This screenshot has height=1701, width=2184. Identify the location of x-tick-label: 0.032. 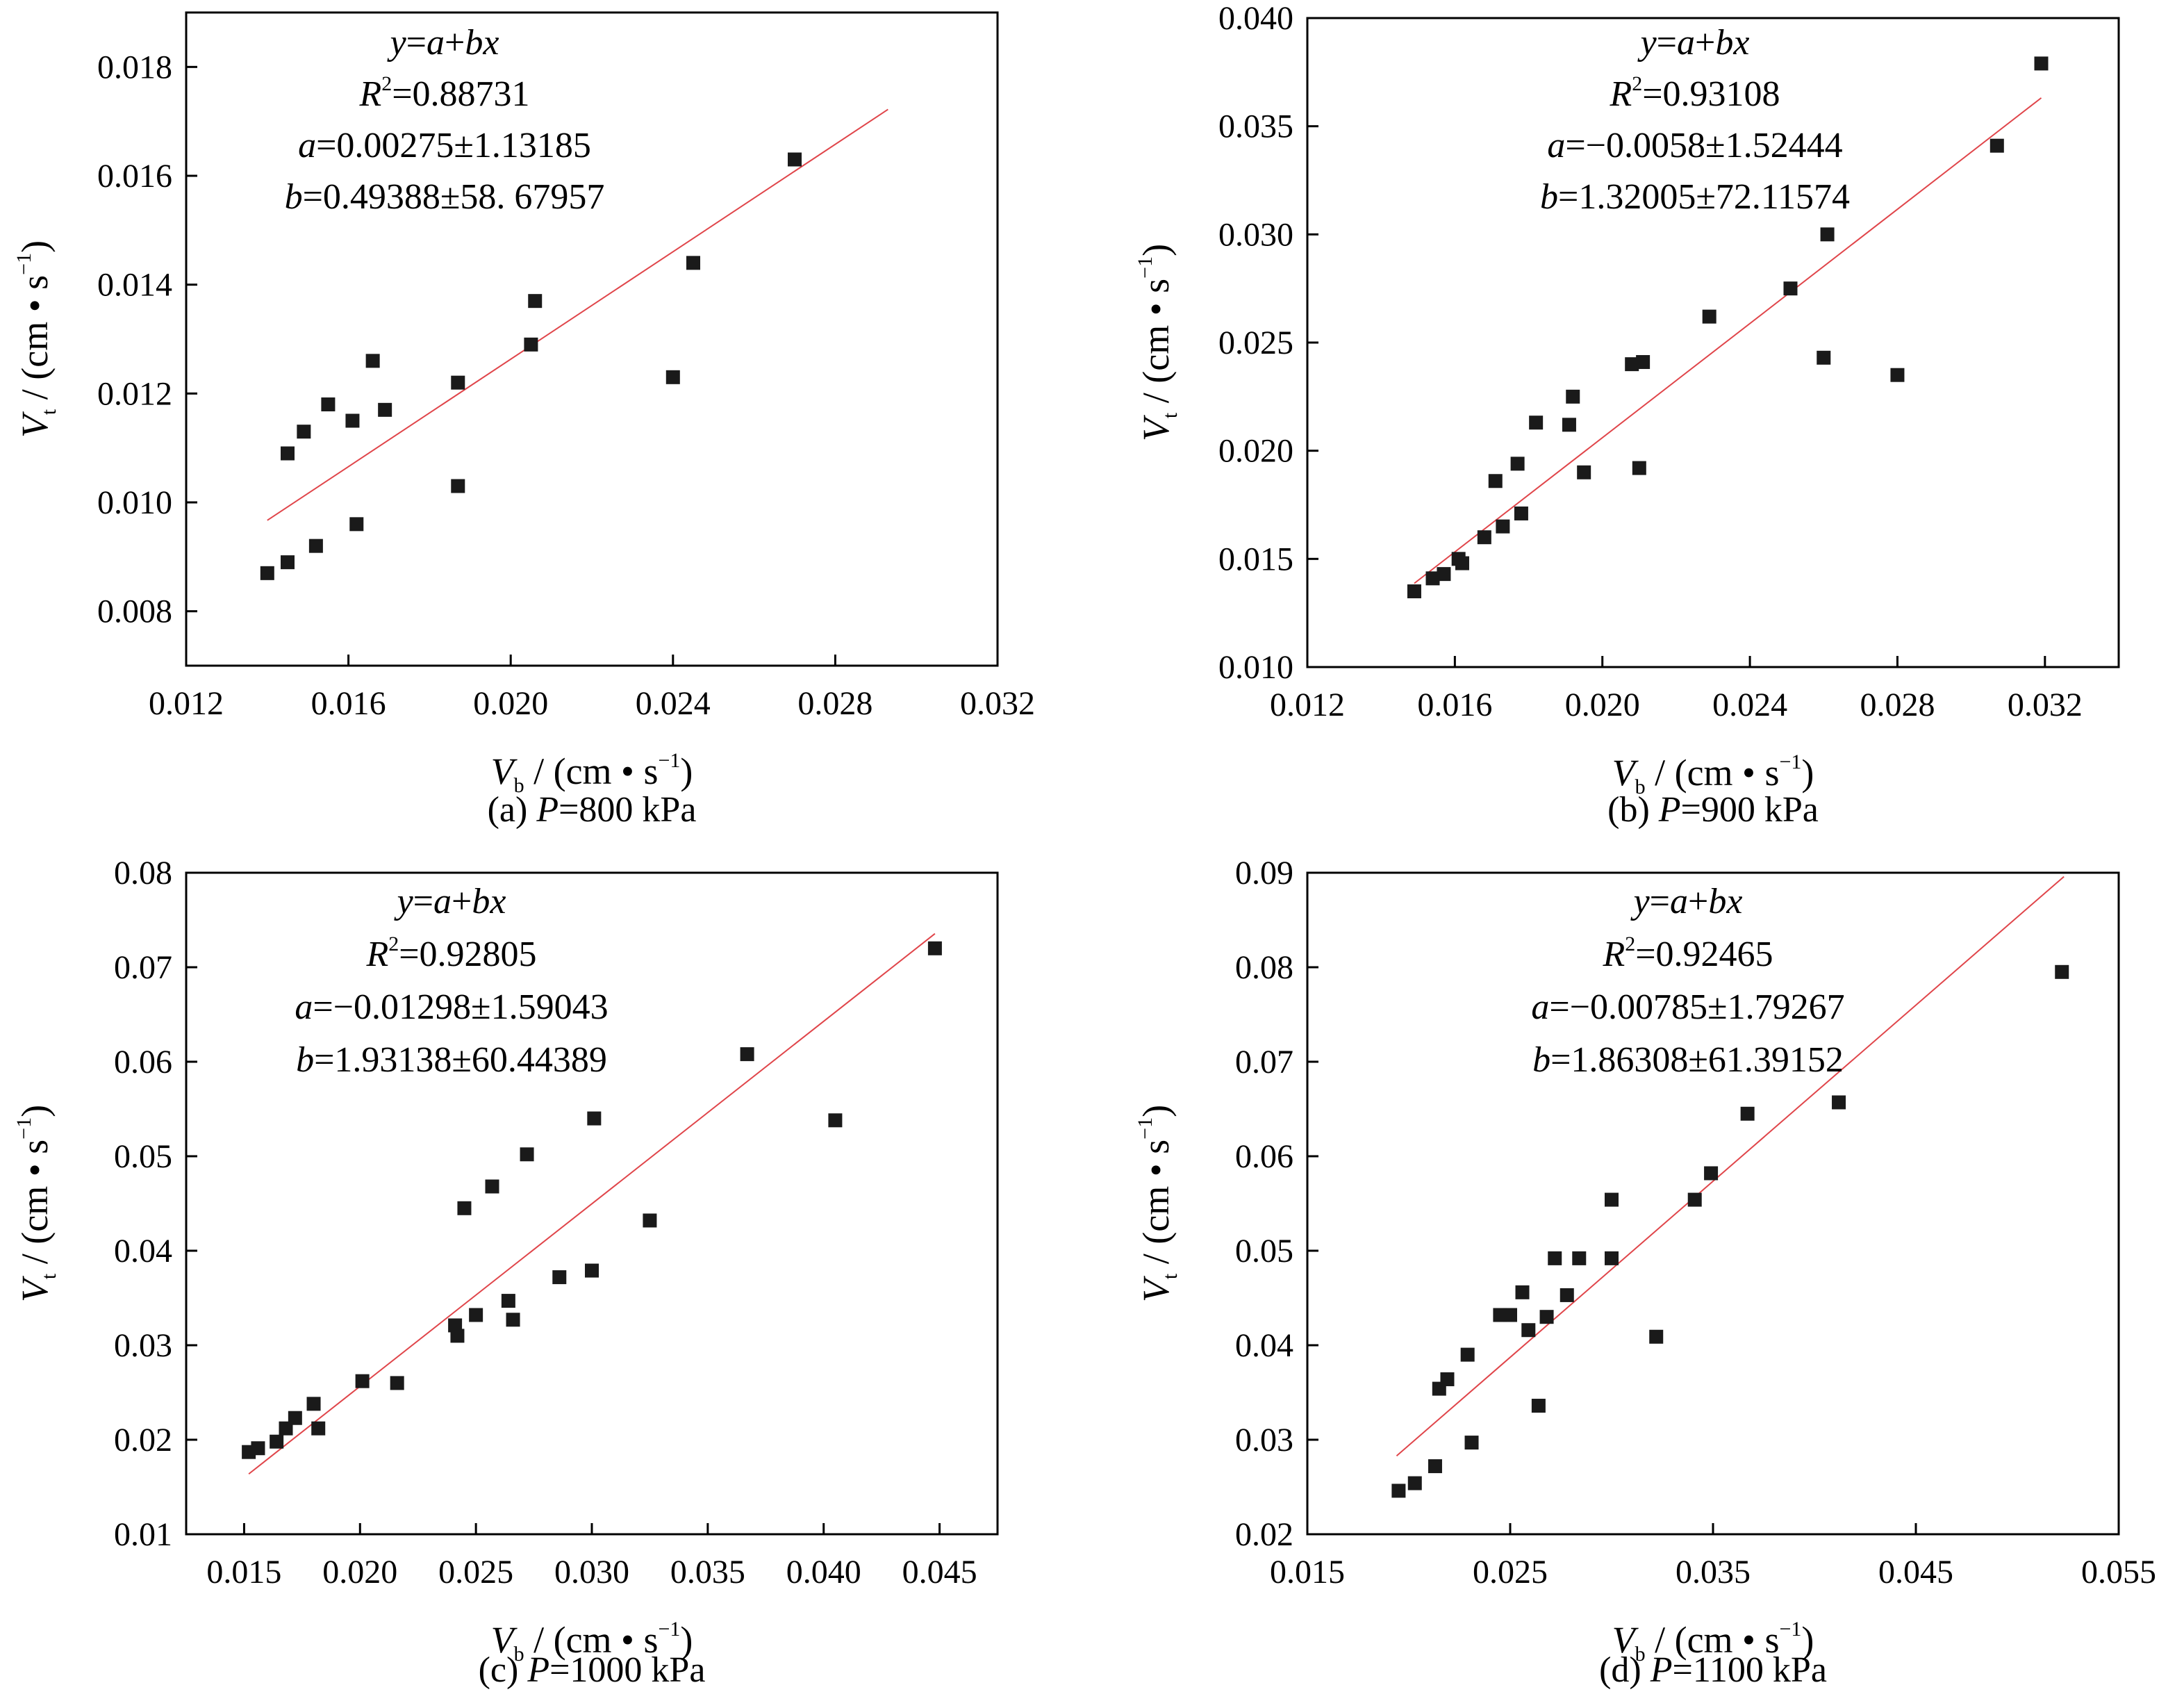
(2046, 705).